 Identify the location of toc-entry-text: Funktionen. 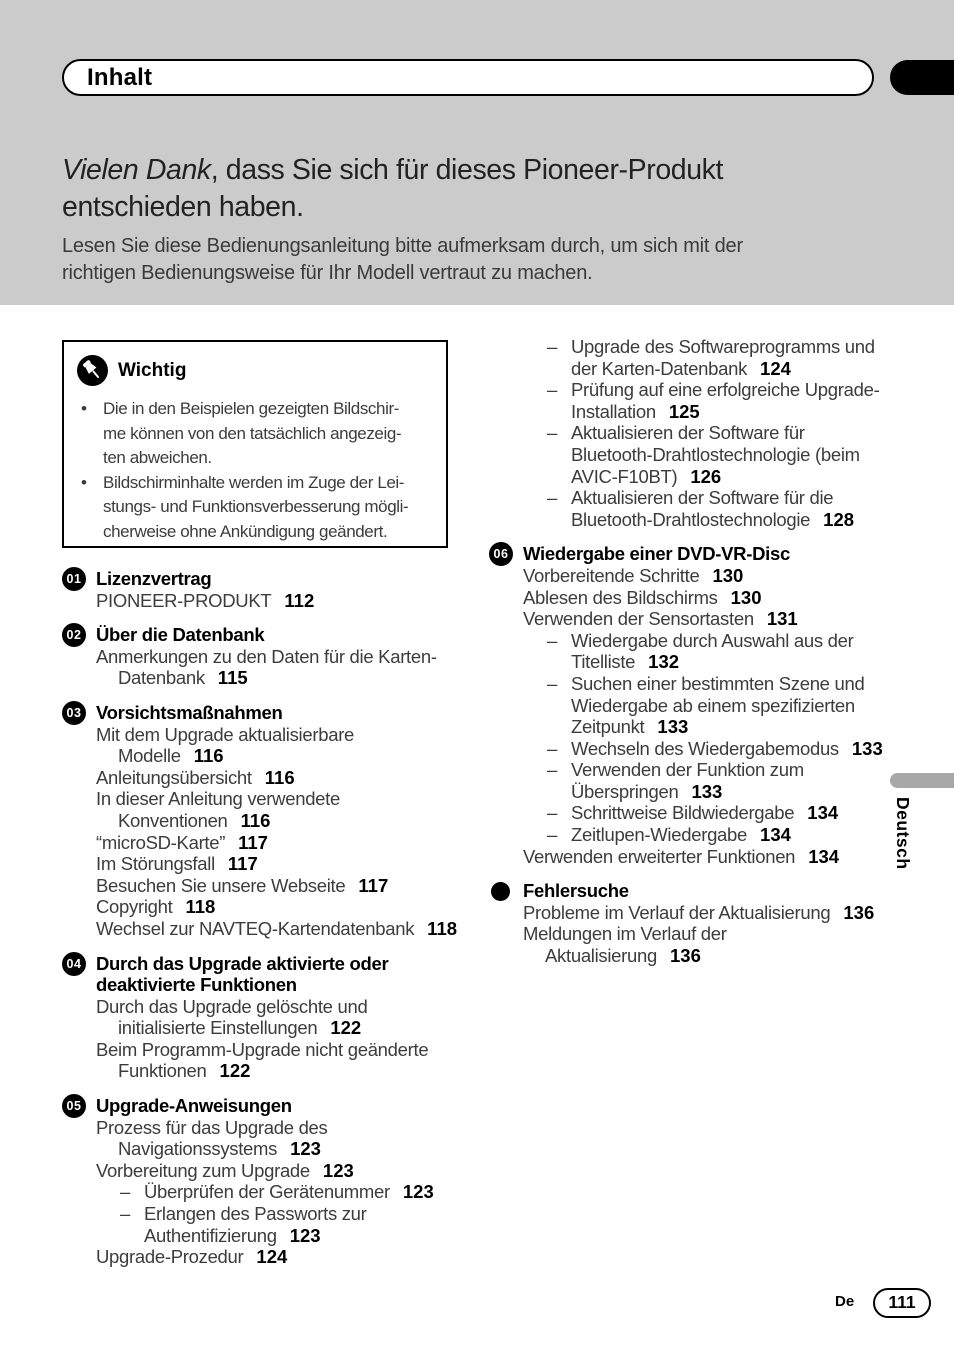
(162, 1071).